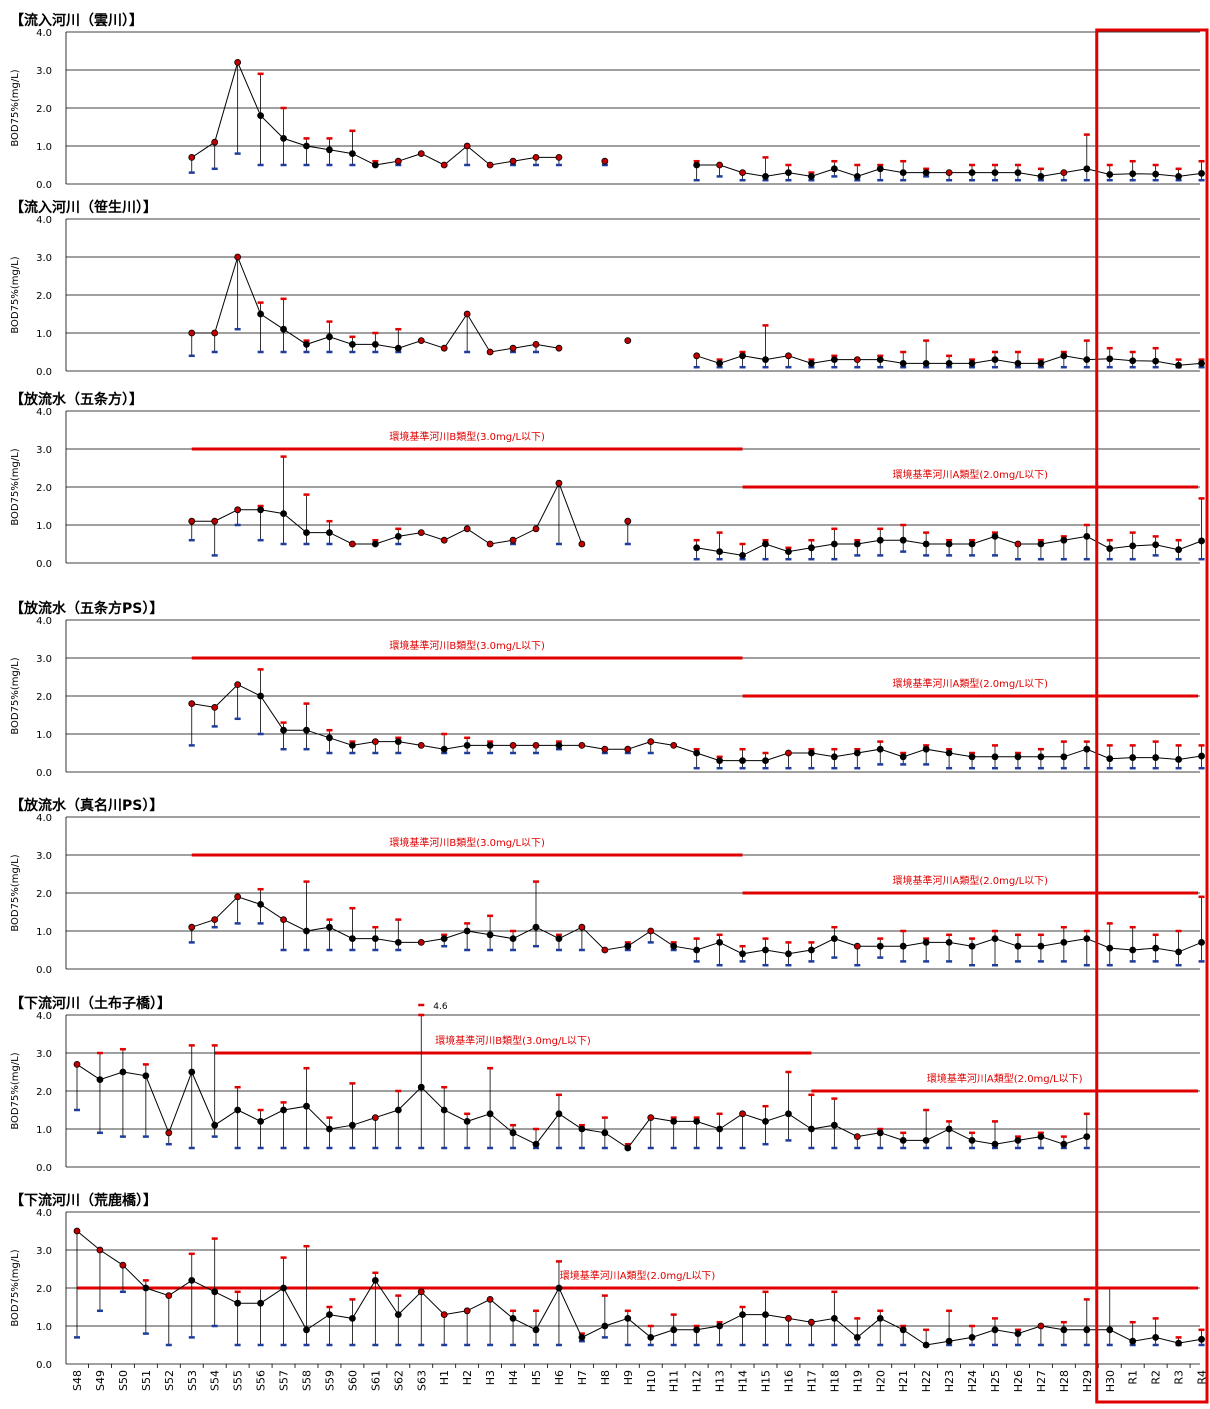 The height and width of the screenshot is (1409, 1210). Describe the element at coordinates (811, 1381) in the screenshot. I see `x-tick-label: H17` at that location.